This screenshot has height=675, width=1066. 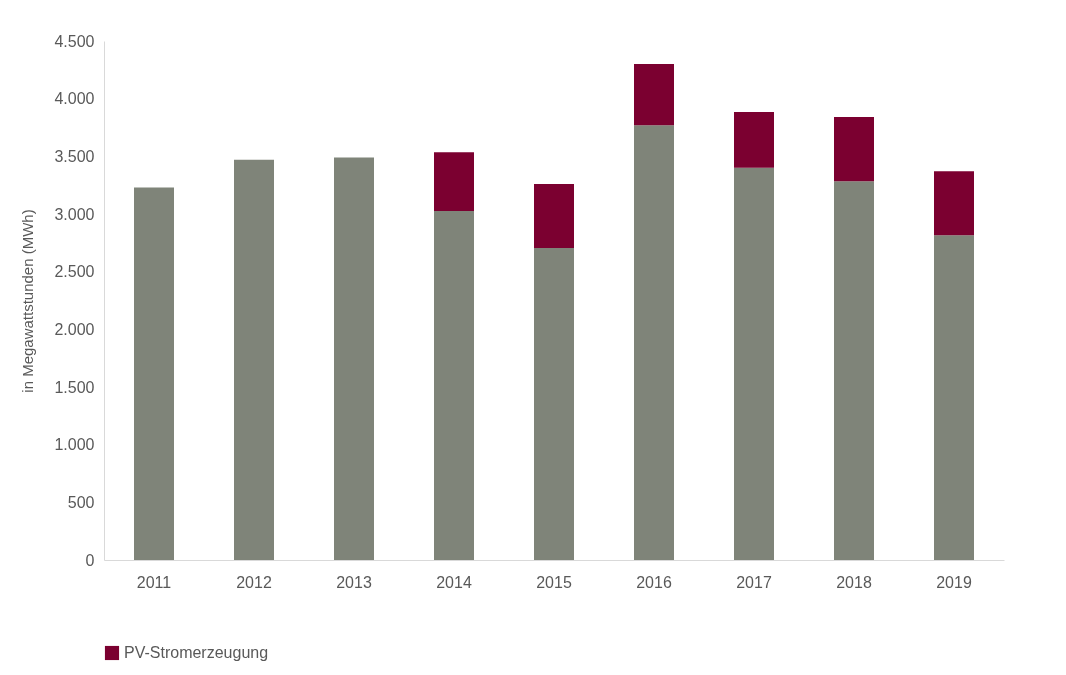 What do you see at coordinates (154, 582) in the screenshot?
I see `x-tick-label: 2011` at bounding box center [154, 582].